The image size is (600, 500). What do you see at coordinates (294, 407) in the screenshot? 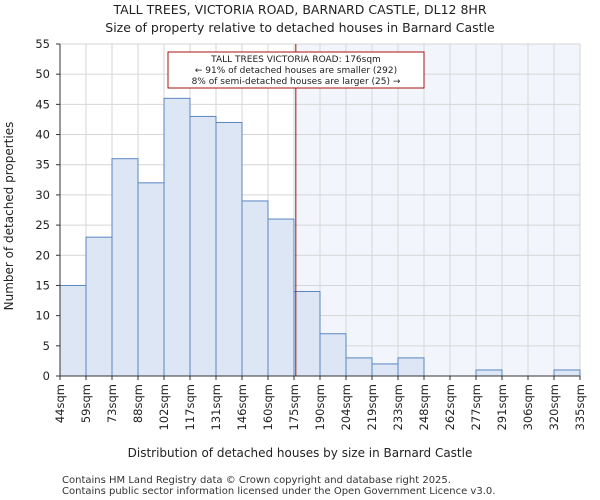
I see `x-tick-label: 175sqm` at bounding box center [294, 407].